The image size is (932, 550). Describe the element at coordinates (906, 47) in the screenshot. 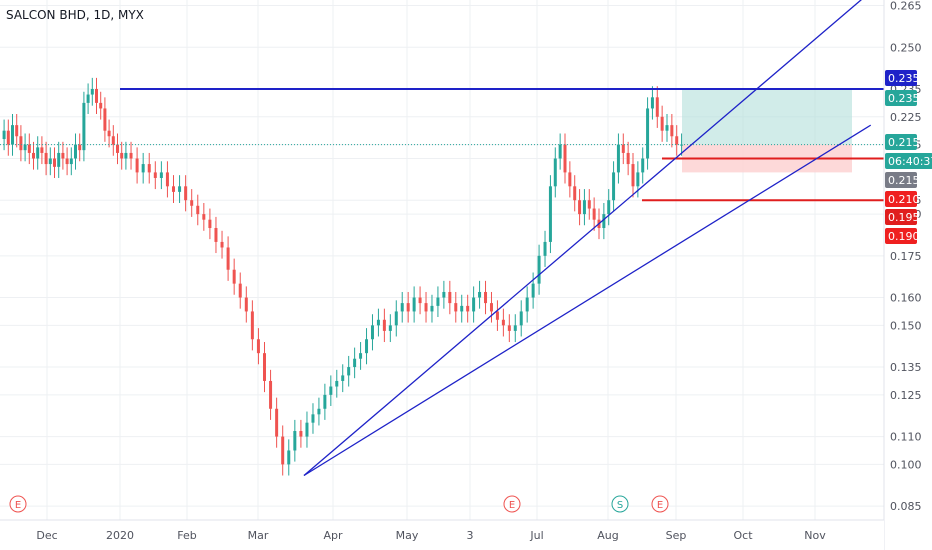

I see `price-tick-label: 0.250` at that location.